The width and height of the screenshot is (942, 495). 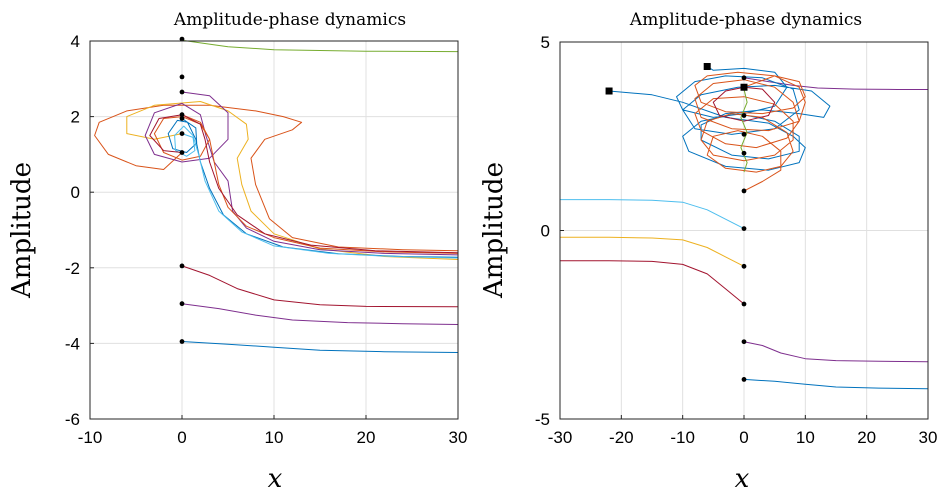 I want to click on right-y-tick-label: 0, so click(x=545, y=231).